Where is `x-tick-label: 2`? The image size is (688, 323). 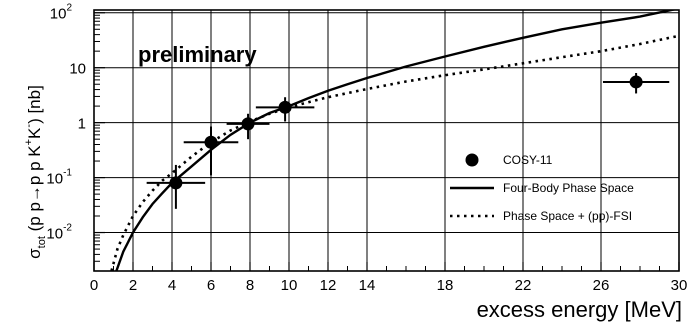 x-tick-label: 2 is located at coordinates (133, 285).